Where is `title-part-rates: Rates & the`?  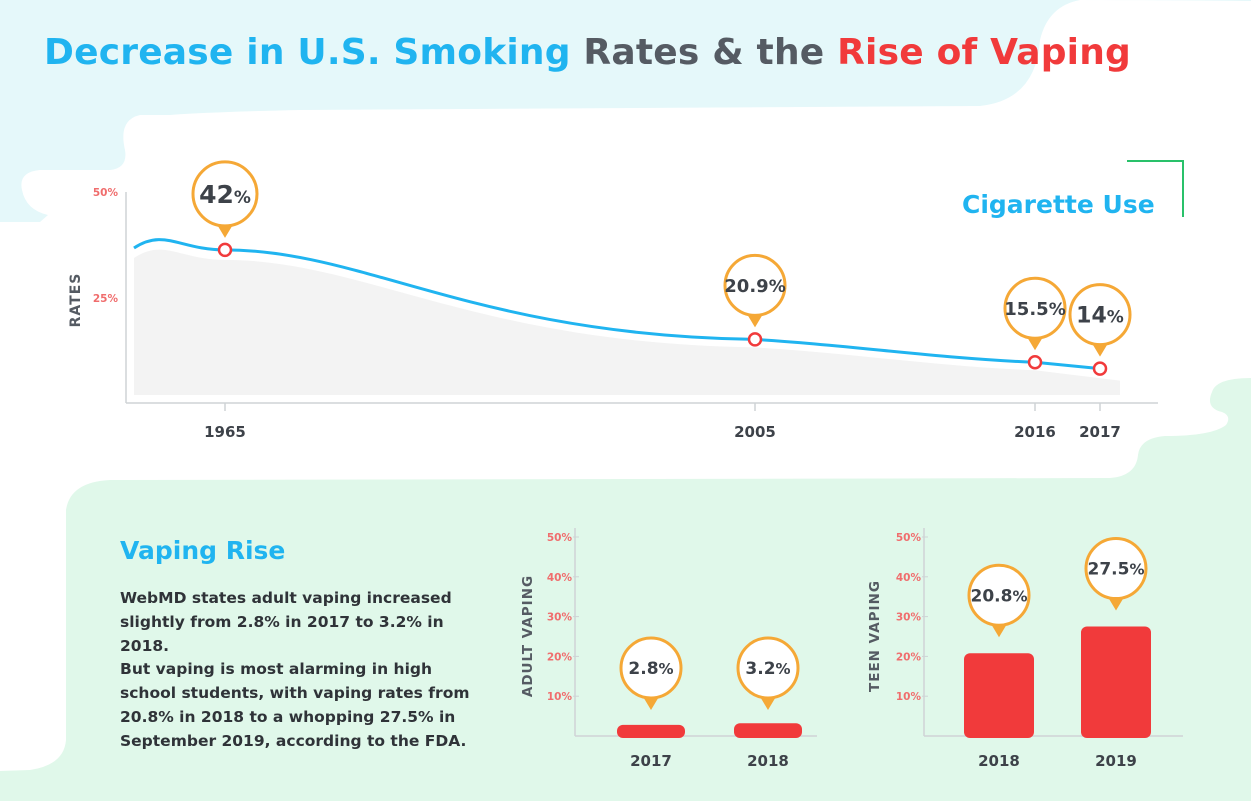
title-part-rates: Rates & the is located at coordinates (704, 52).